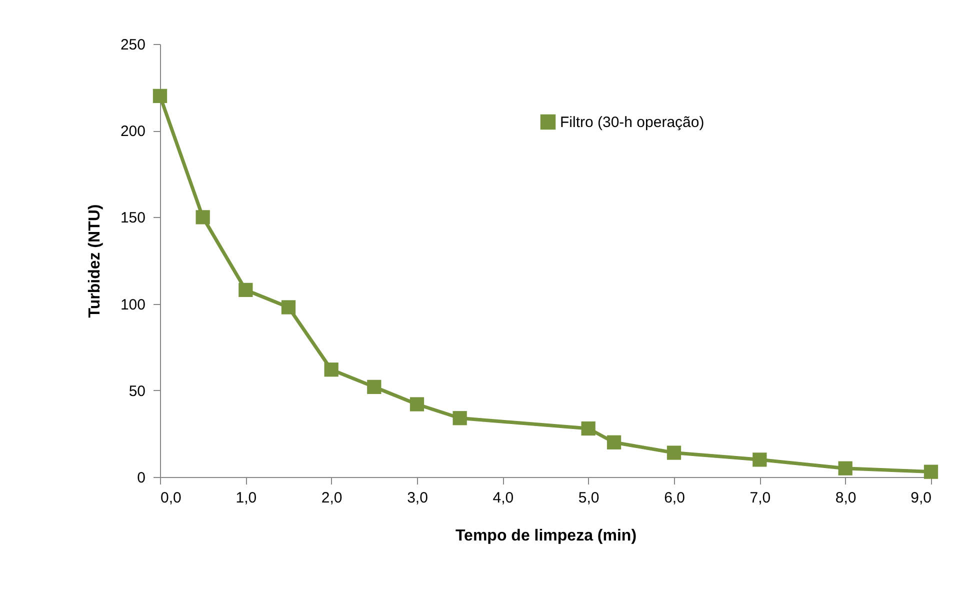  Describe the element at coordinates (141, 478) in the screenshot. I see `y-tick-label: 0` at that location.